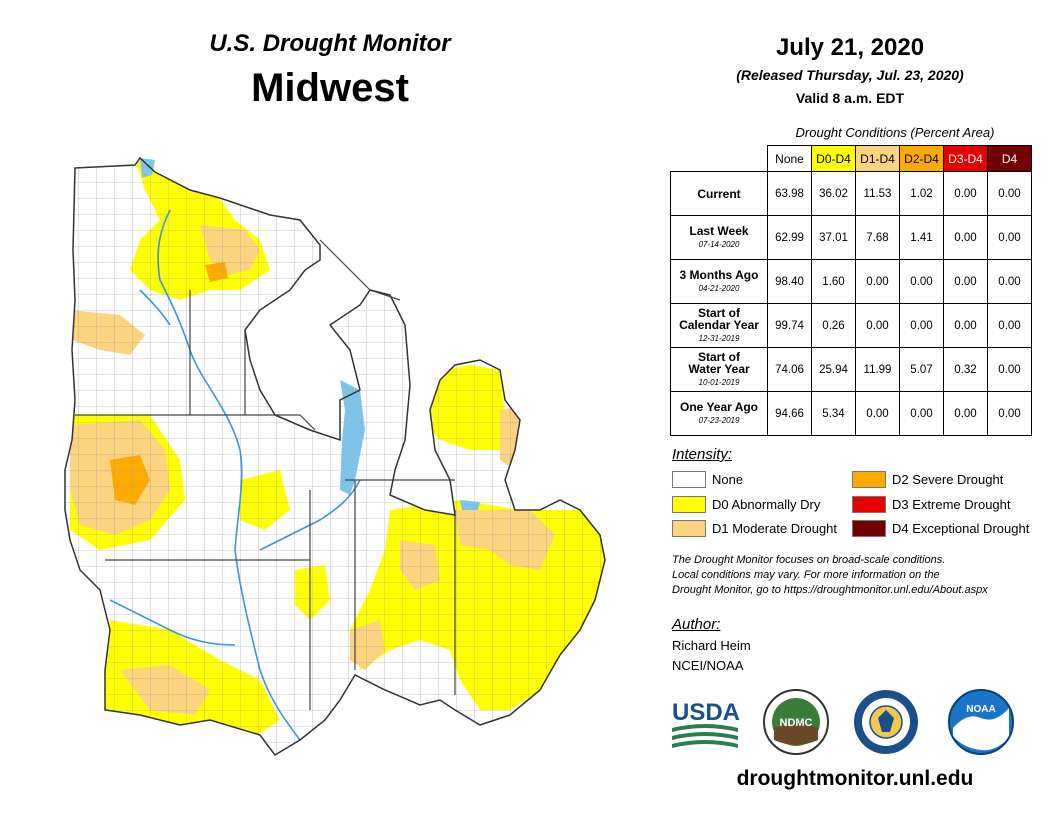 Image resolution: width=1056 pixels, height=816 pixels. Describe the element at coordinates (833, 325) in the screenshot. I see `table-cell: 0.26` at that location.